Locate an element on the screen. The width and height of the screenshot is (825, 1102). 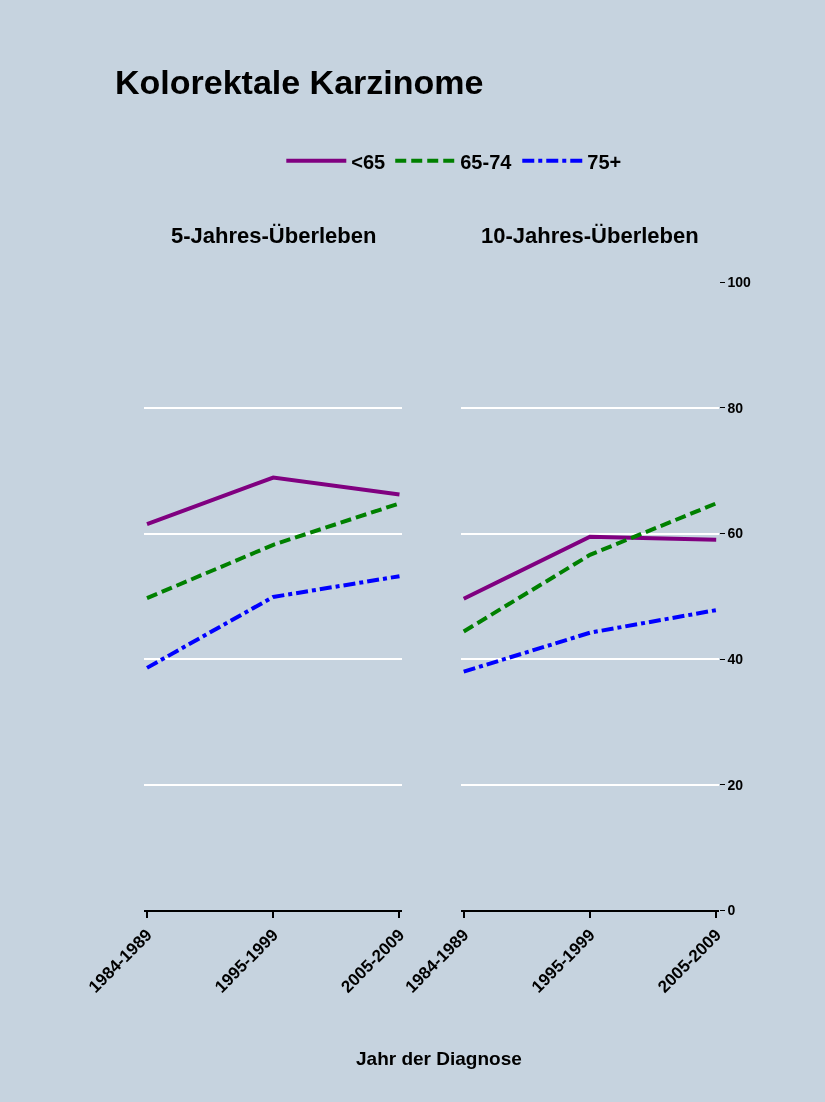
y-tick-label: 100 is located at coordinates (739, 282).